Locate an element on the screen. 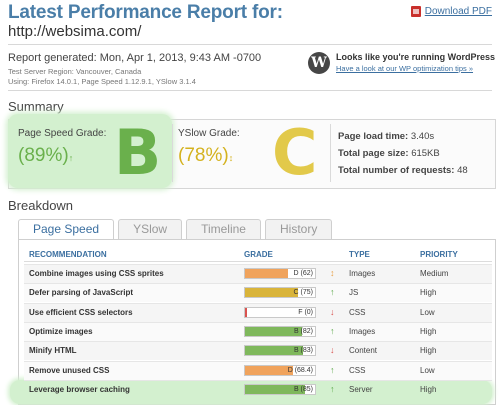  grade-bar: B (85) is located at coordinates (280, 389).